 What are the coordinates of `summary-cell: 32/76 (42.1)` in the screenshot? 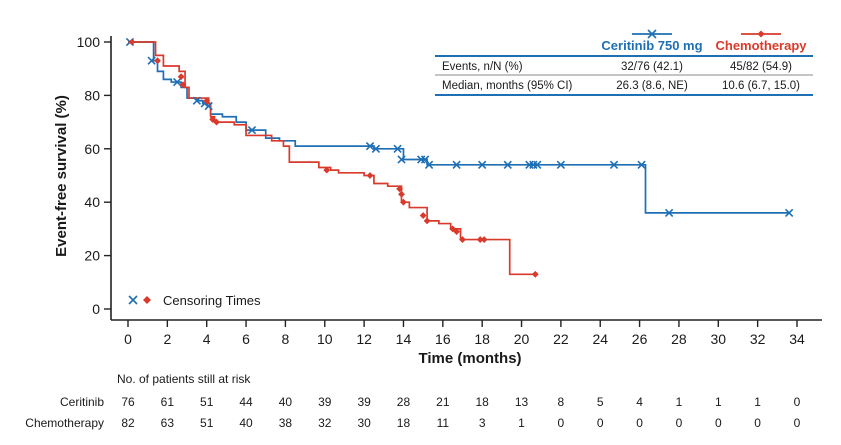 It's located at (652, 67).